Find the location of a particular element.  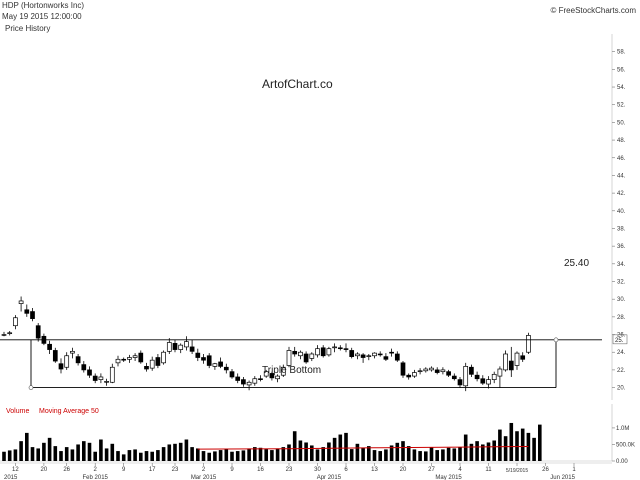

pattern-box-anchor is located at coordinates (556, 340).